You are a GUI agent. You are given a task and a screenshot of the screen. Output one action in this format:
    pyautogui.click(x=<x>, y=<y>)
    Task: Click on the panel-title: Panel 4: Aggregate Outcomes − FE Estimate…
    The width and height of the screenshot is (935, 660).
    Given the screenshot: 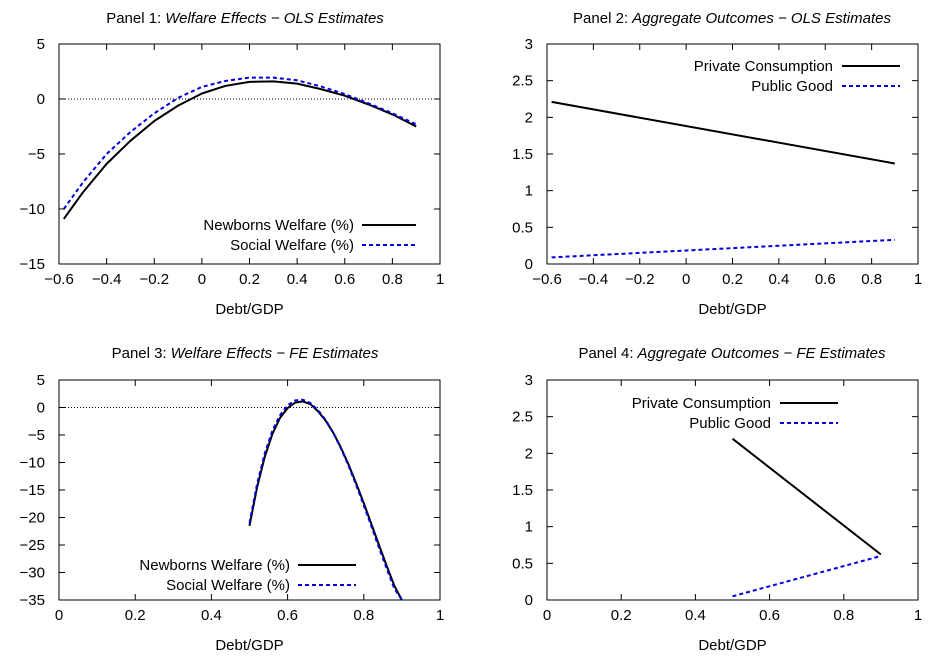 What is the action you would take?
    pyautogui.click(x=732, y=353)
    